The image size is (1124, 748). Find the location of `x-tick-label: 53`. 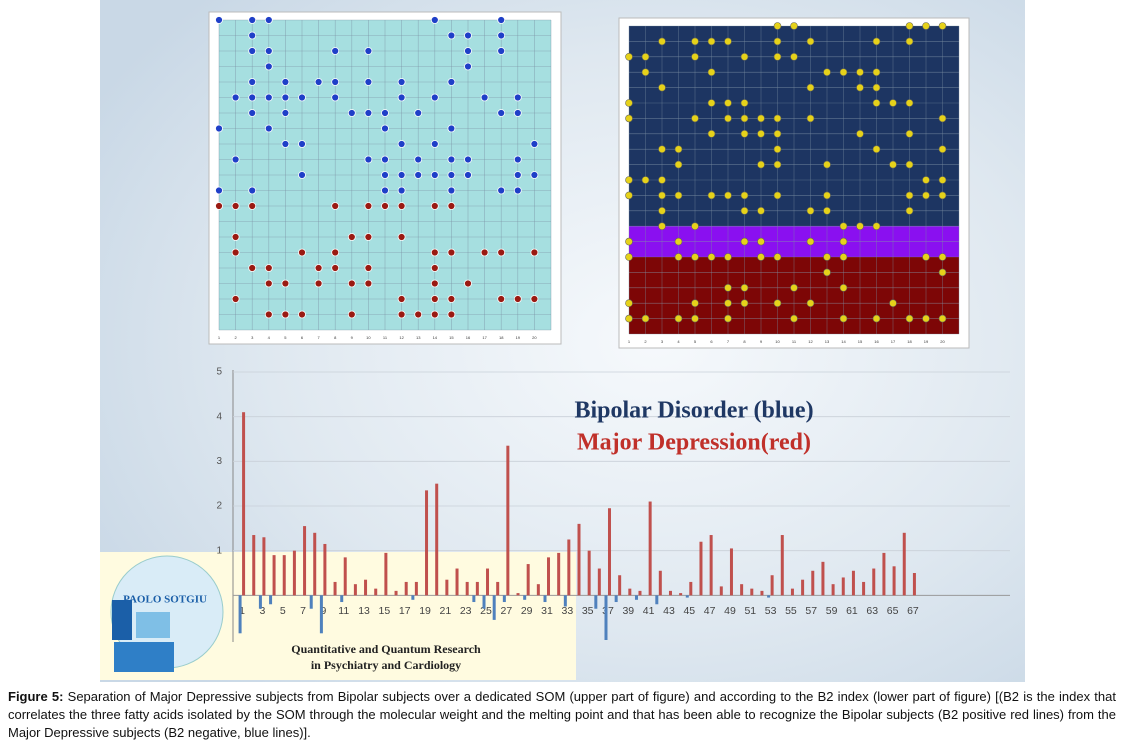

x-tick-label: 53 is located at coordinates (771, 611).